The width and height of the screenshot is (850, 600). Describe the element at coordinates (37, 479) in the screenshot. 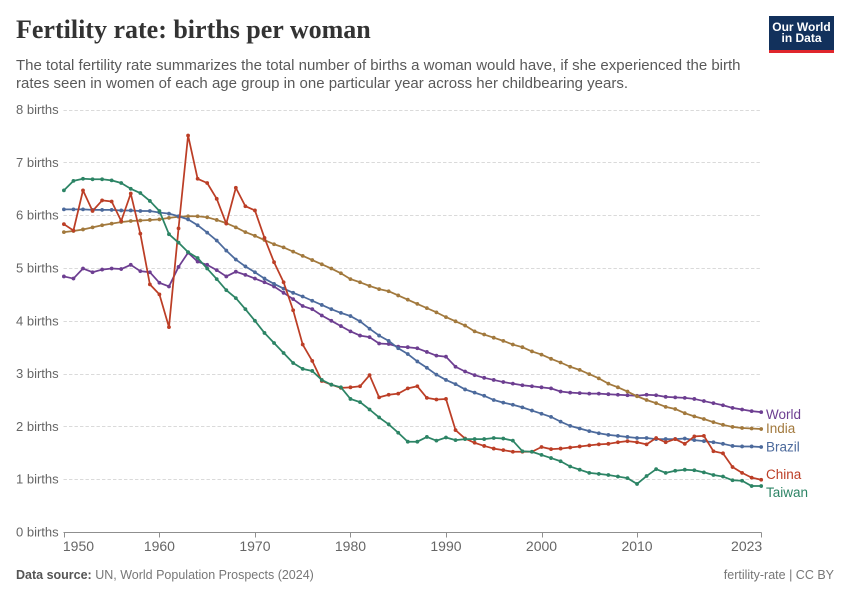

I see `svg-text: 1 births` at that location.